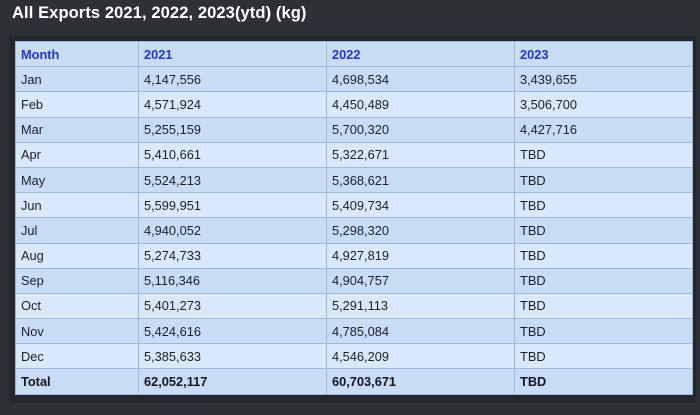 The height and width of the screenshot is (415, 700). What do you see at coordinates (420, 381) in the screenshot?
I see `total-2022-cell: 60,703,671` at bounding box center [420, 381].